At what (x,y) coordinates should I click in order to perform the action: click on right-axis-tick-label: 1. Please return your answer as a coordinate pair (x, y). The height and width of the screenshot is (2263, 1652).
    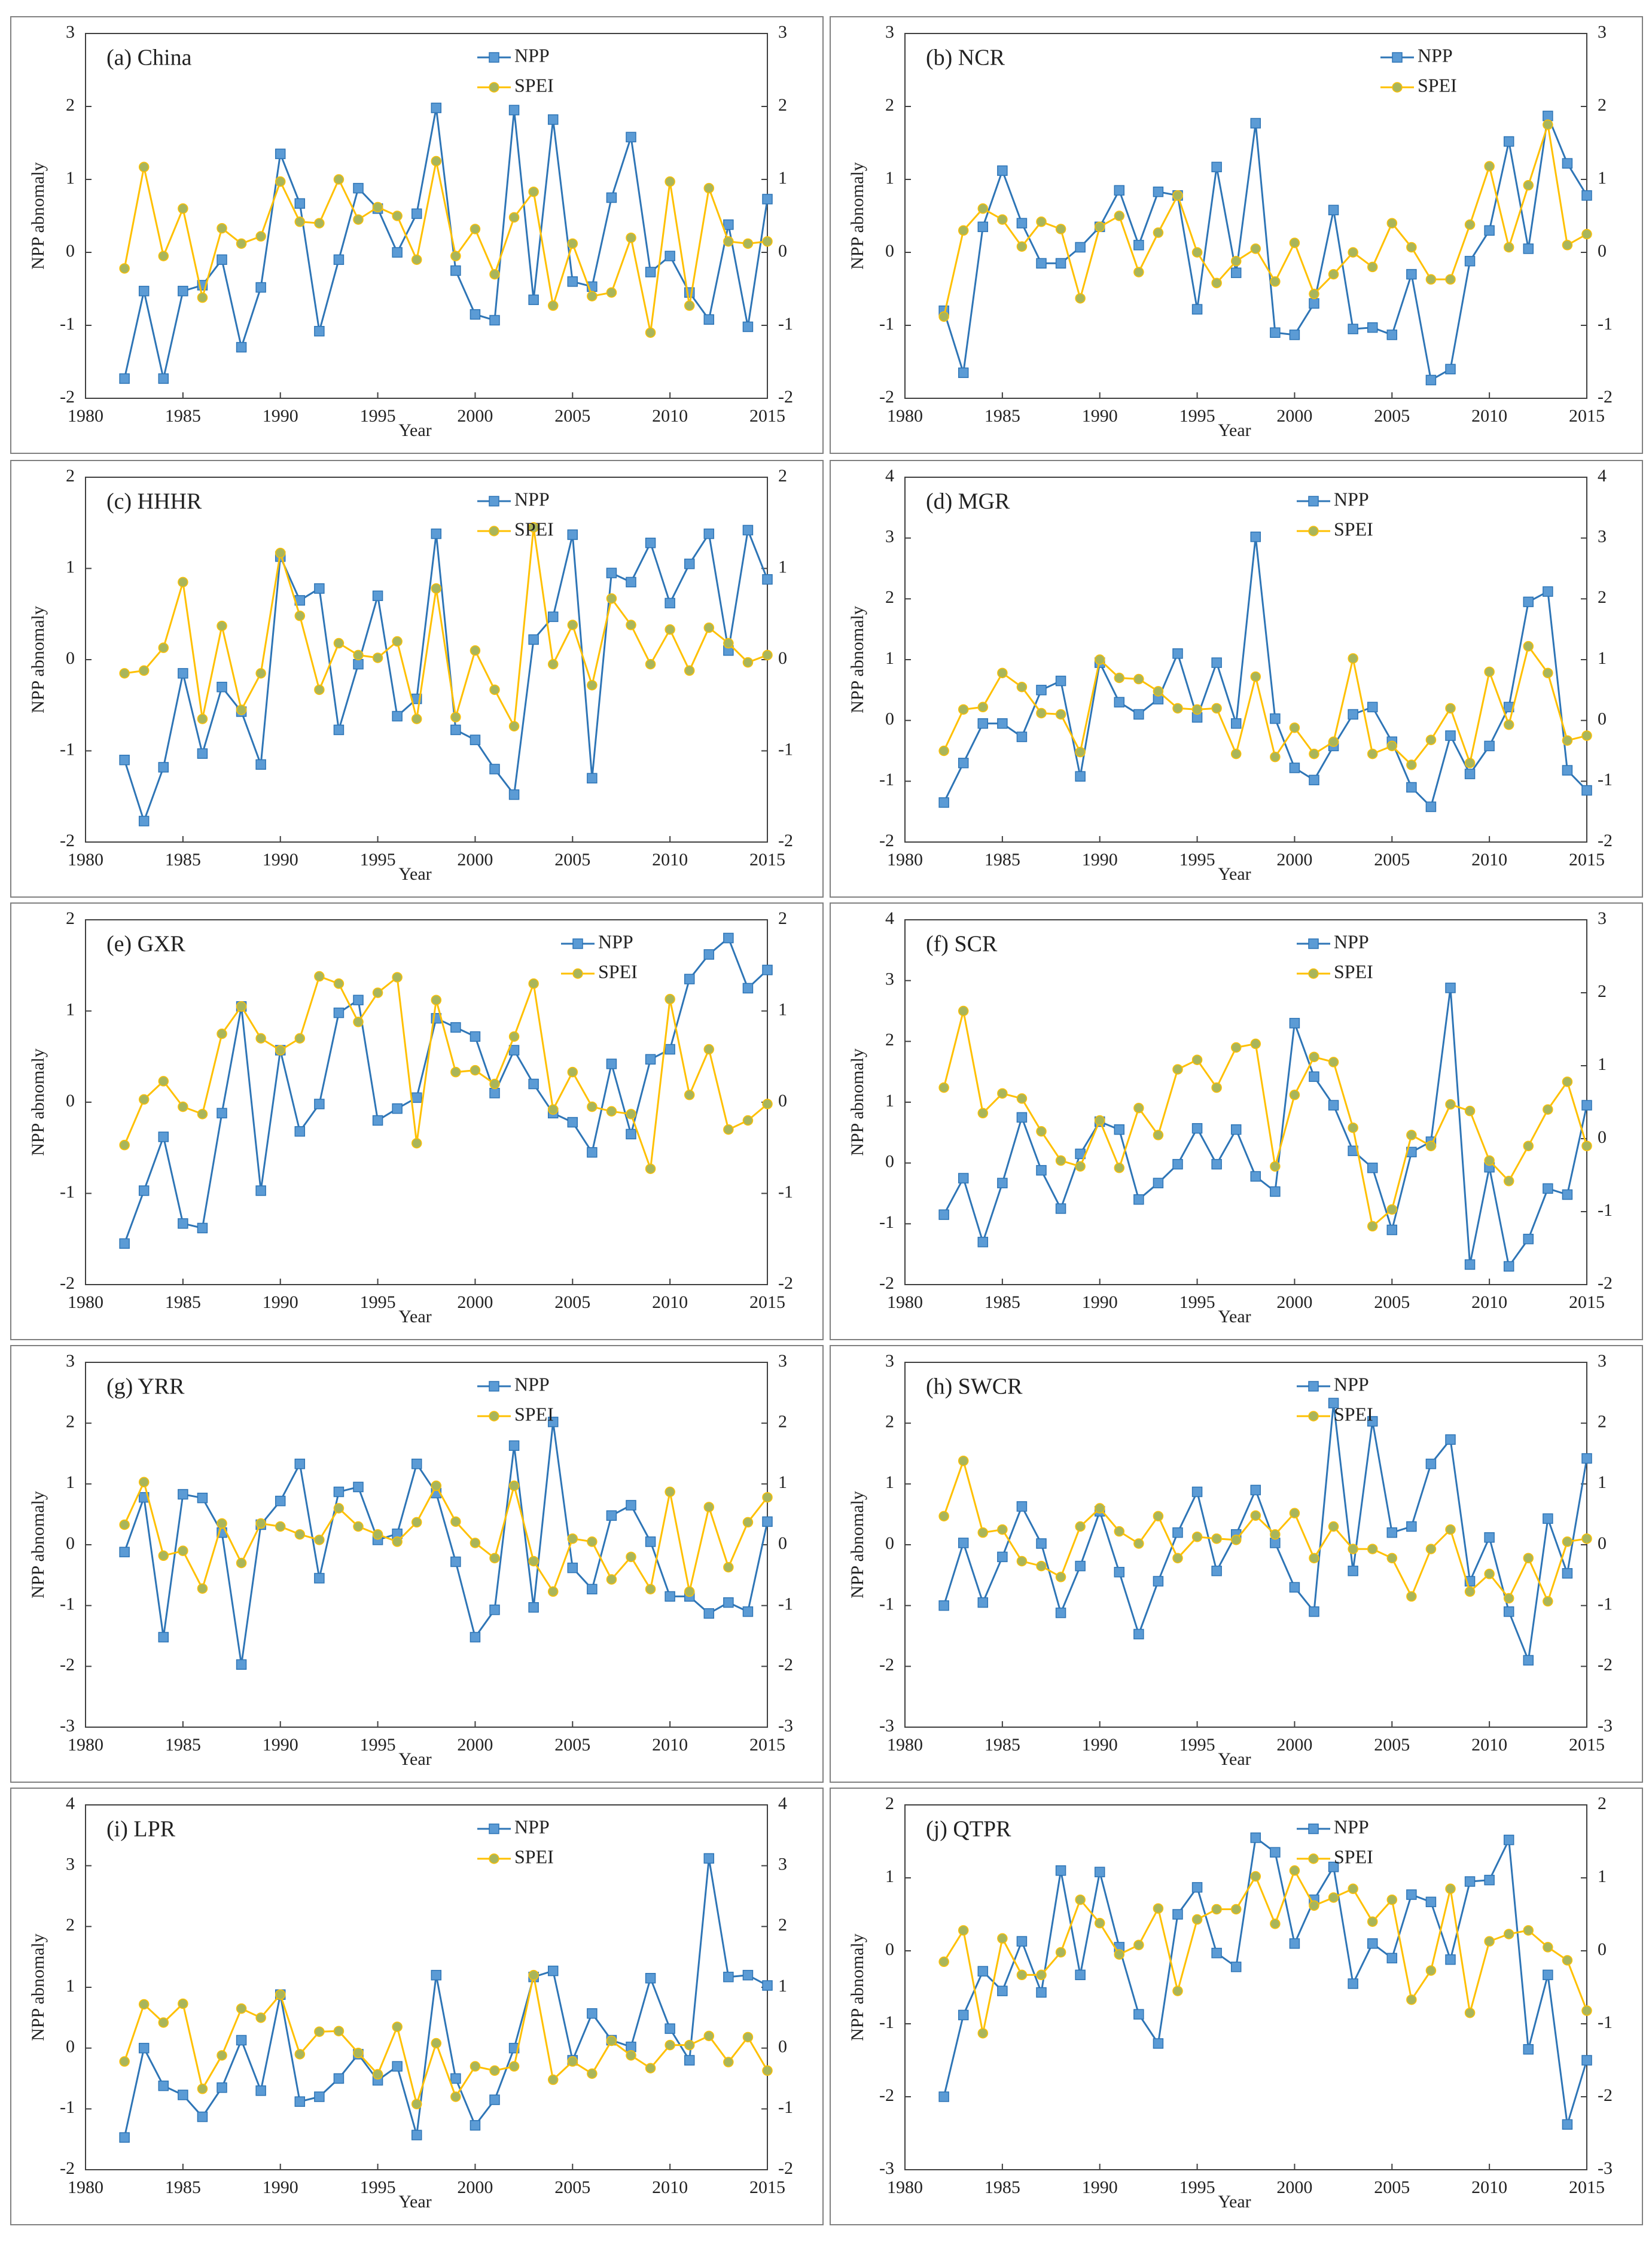
    Looking at the image, I should click on (782, 567).